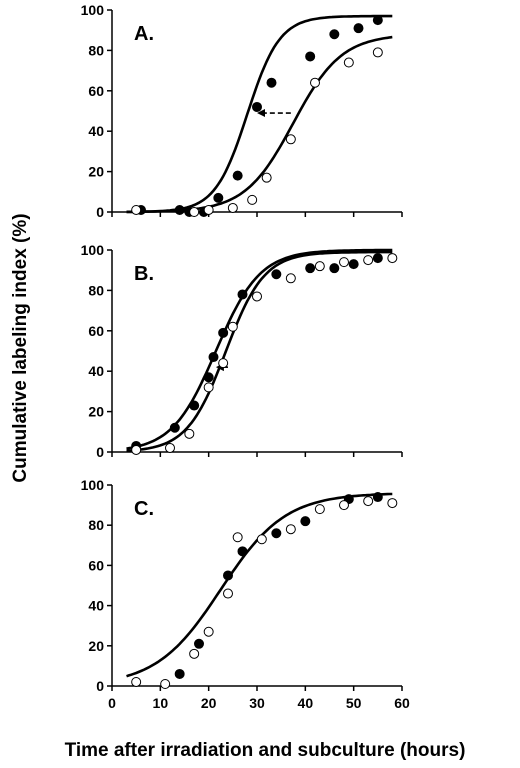 This screenshot has width=520, height=768. Describe the element at coordinates (144, 34) in the screenshot. I see `panel-a-label: A.` at that location.